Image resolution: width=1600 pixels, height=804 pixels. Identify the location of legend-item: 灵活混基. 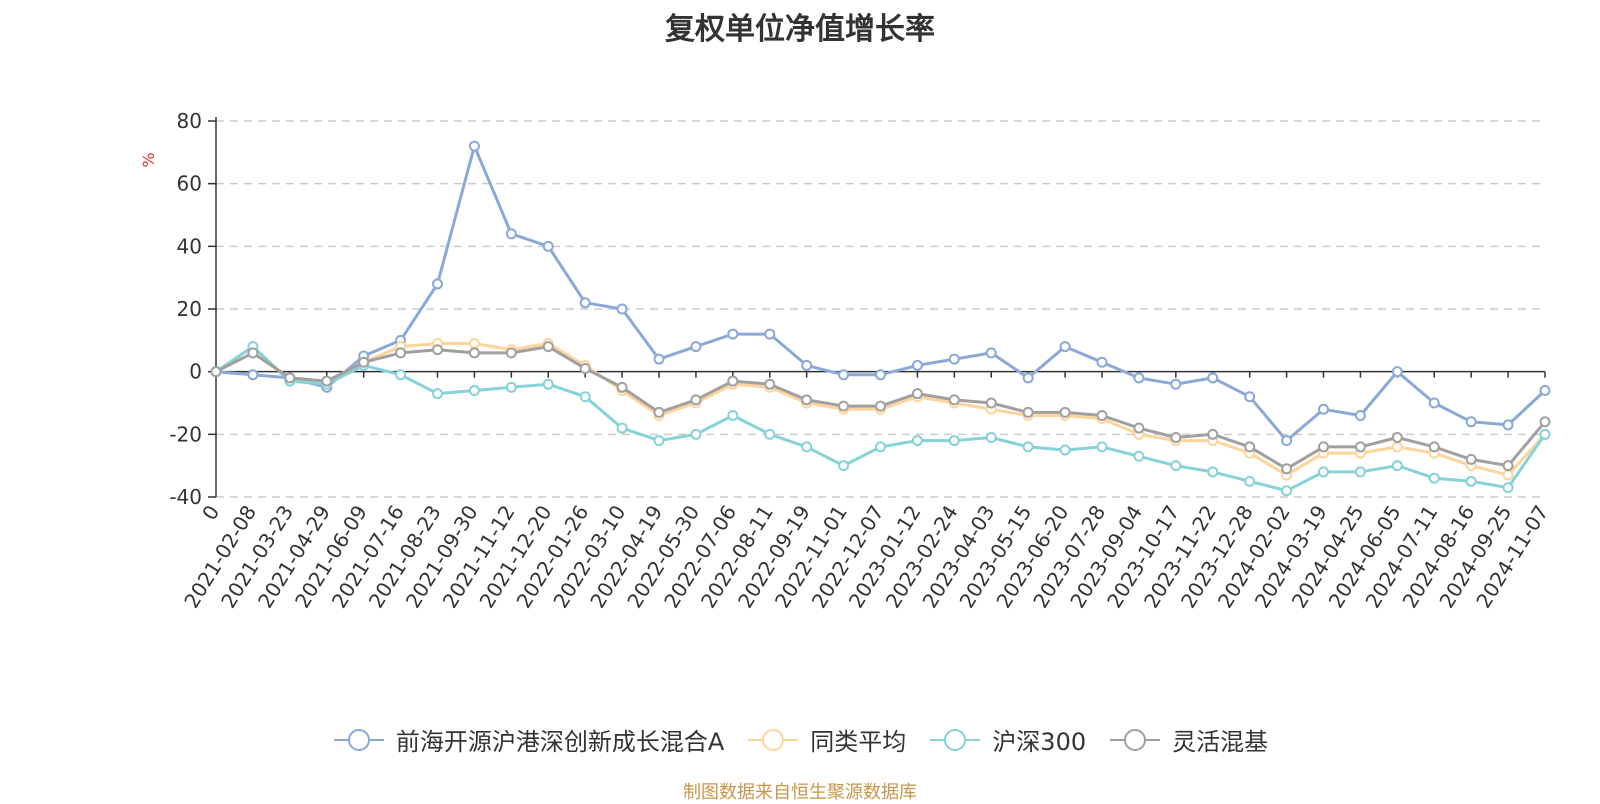
(1188, 739).